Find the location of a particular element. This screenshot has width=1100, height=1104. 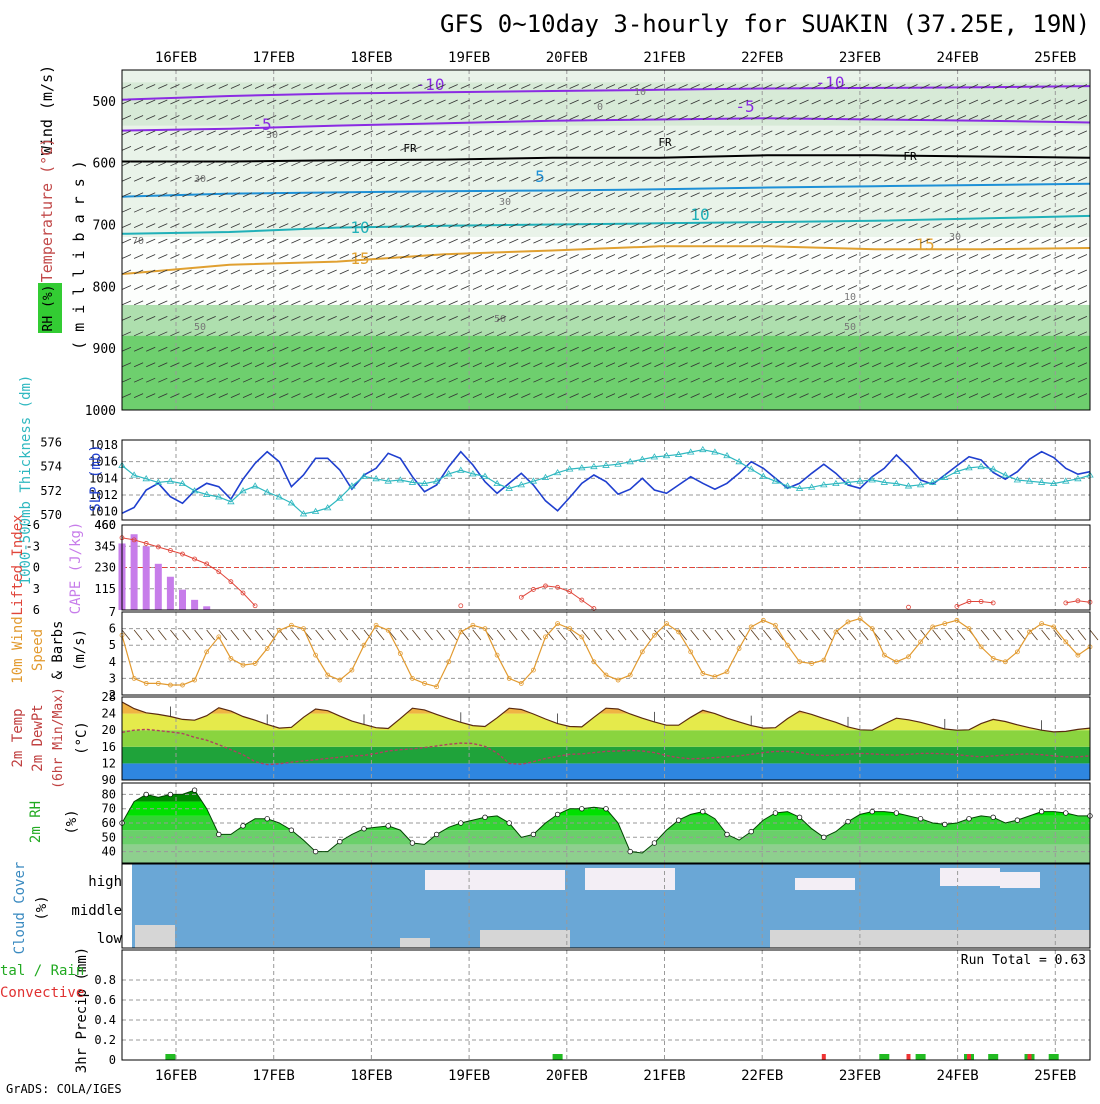

wind-barb-10m is located at coordinates (598, 635).